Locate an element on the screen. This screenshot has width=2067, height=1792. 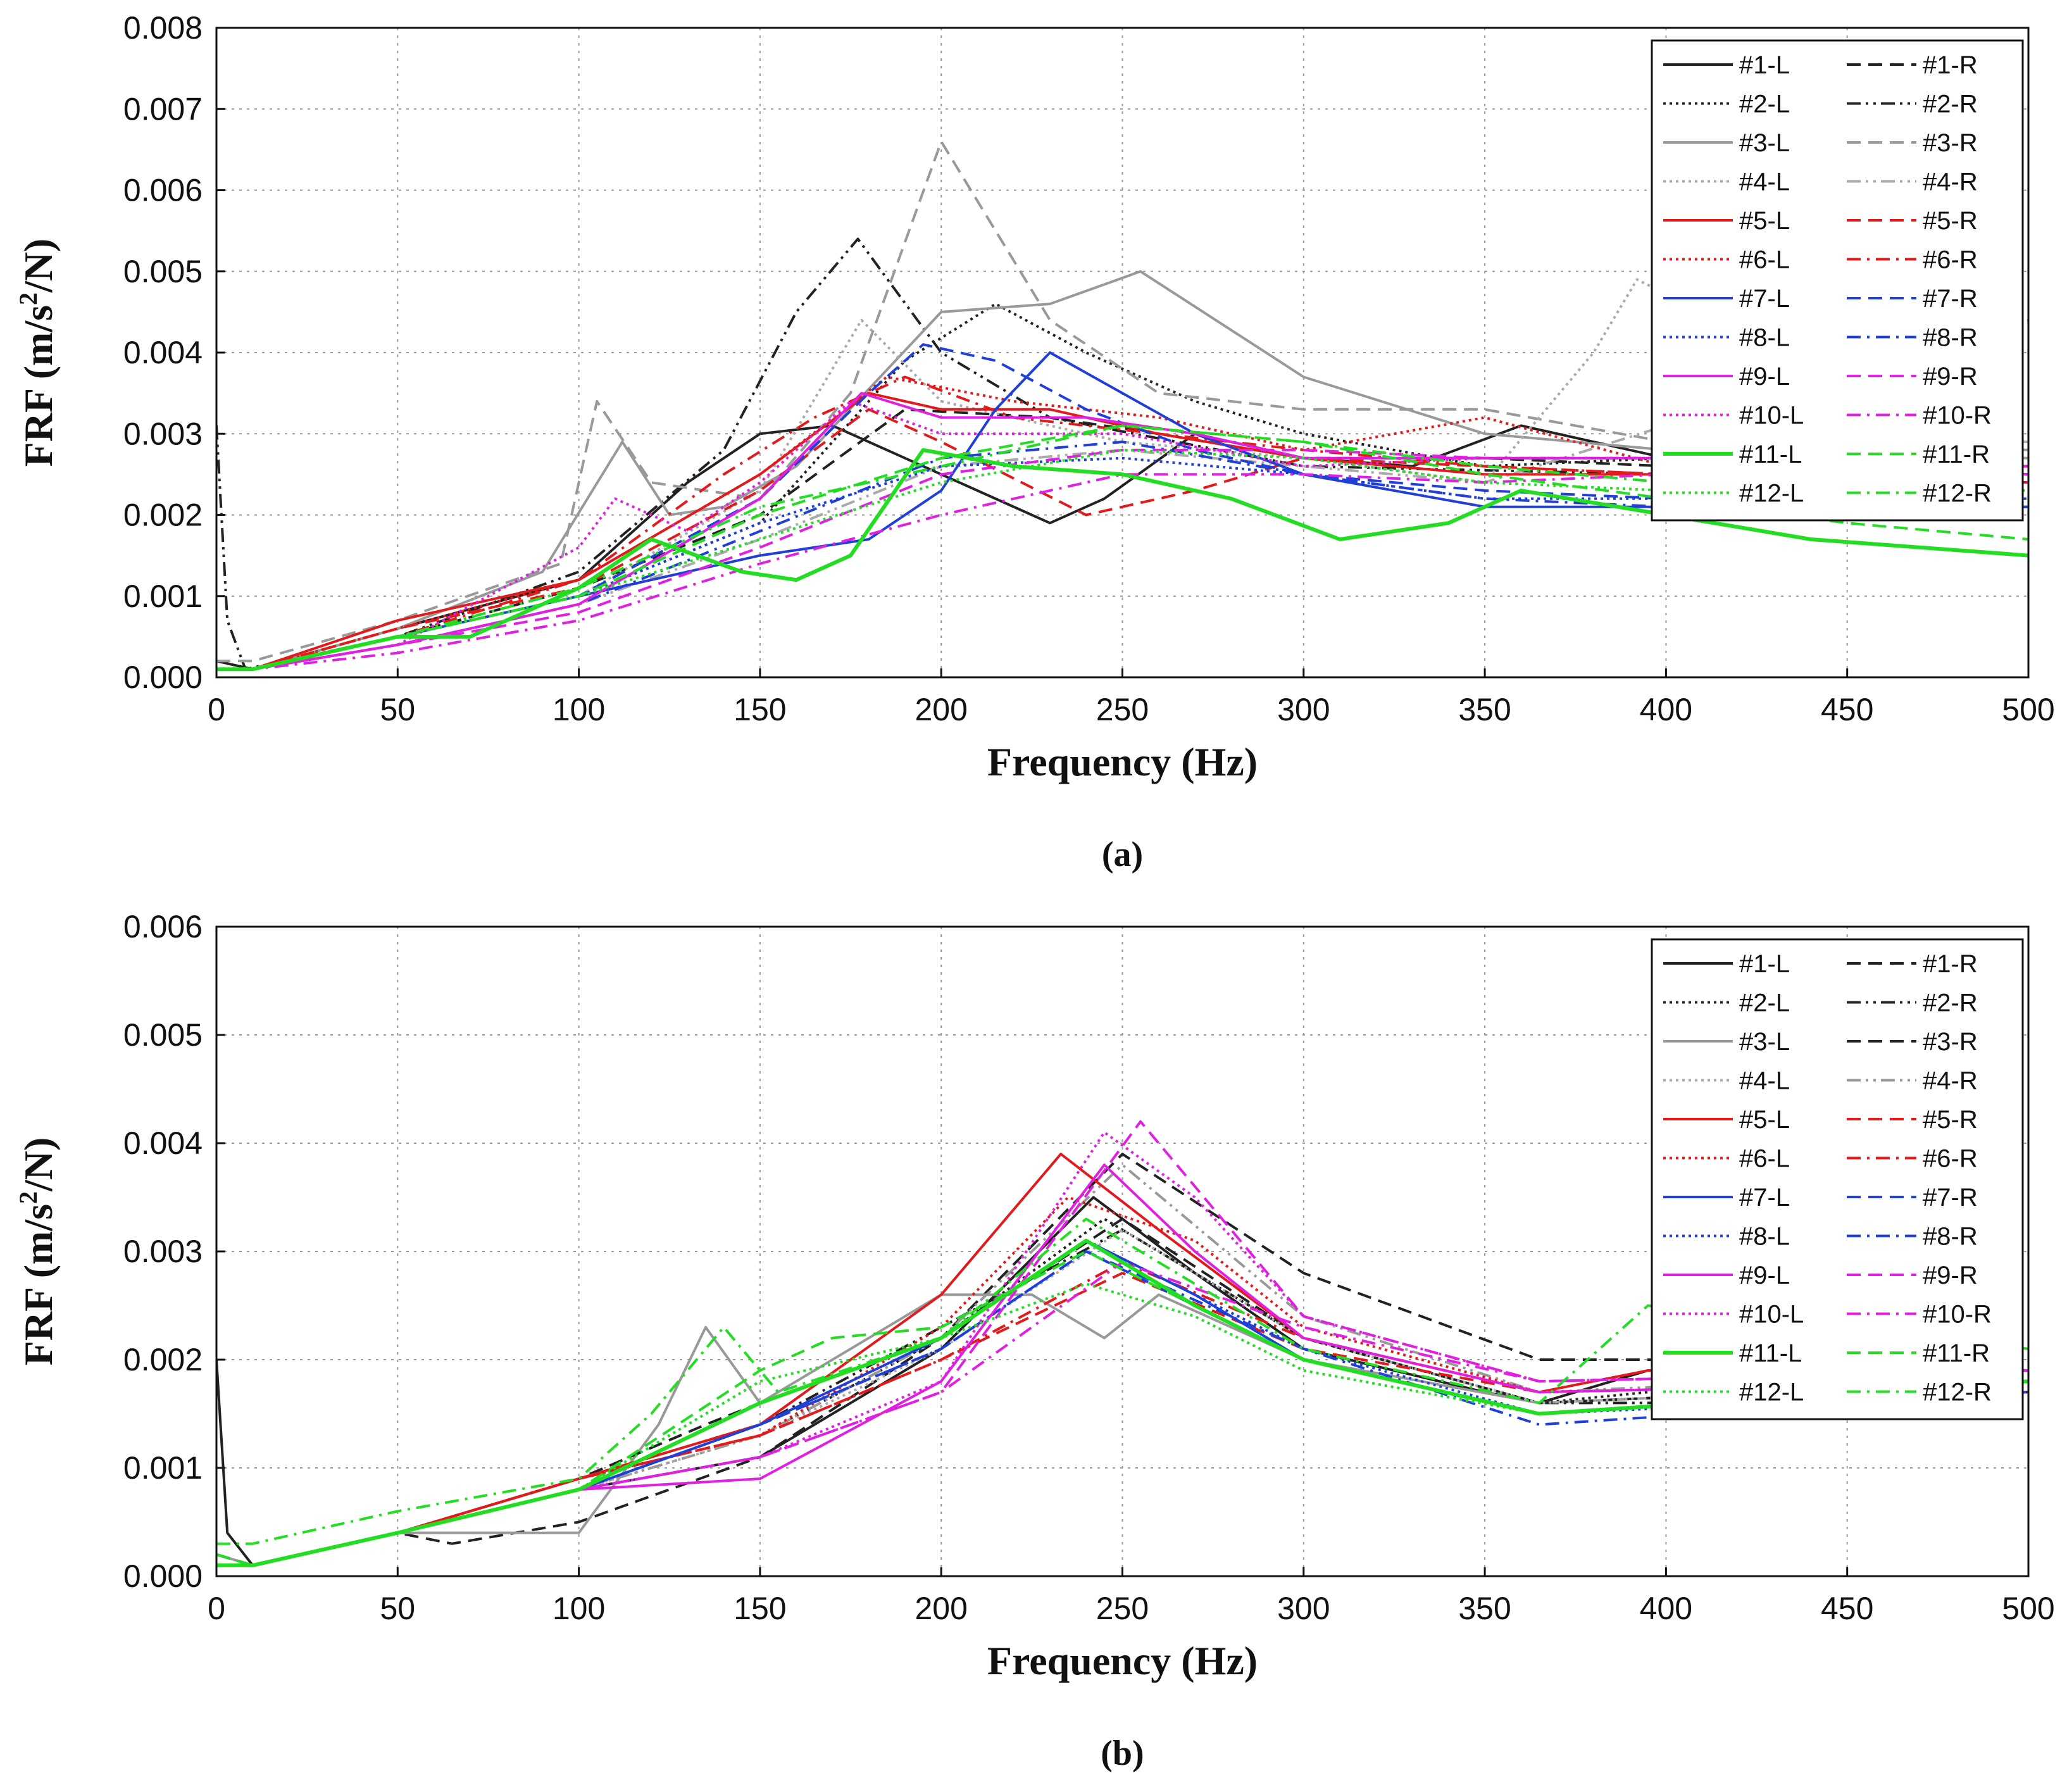
chart-1-y-tick-label: 0.004 is located at coordinates (163, 1143).